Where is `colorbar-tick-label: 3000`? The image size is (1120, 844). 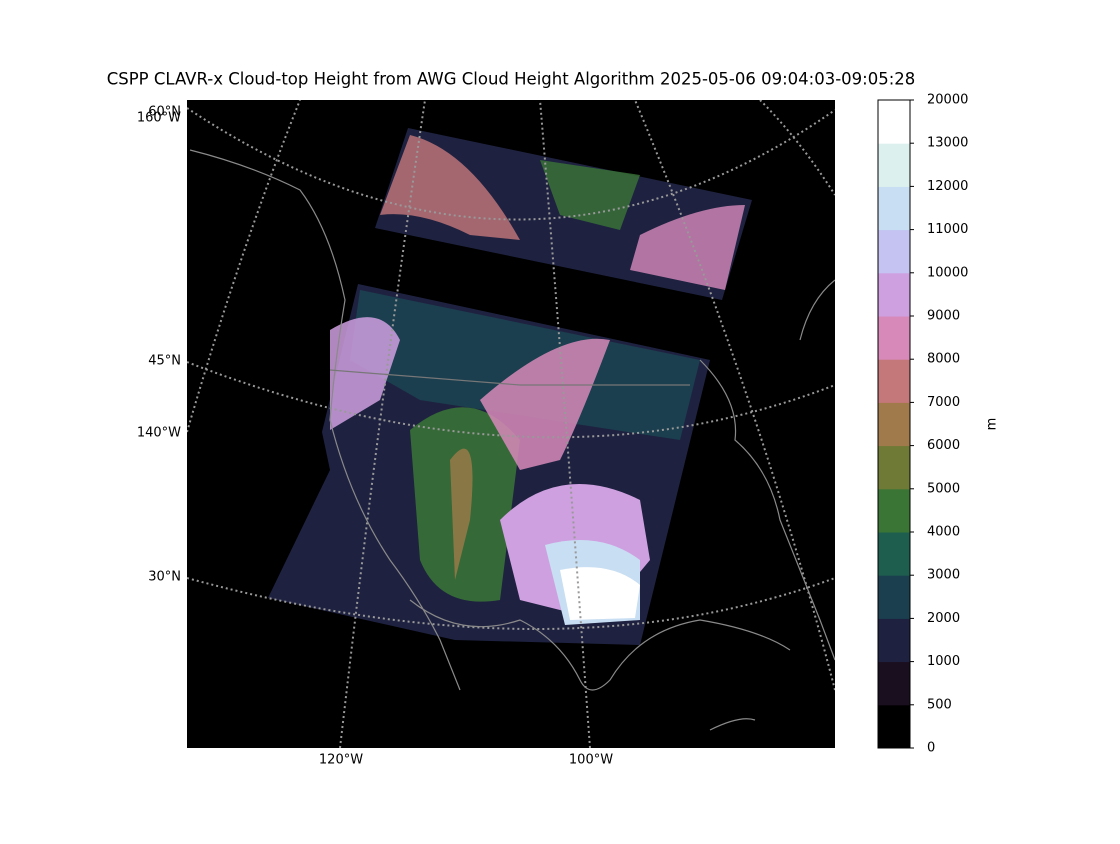
colorbar-tick-label: 3000 is located at coordinates (943, 575).